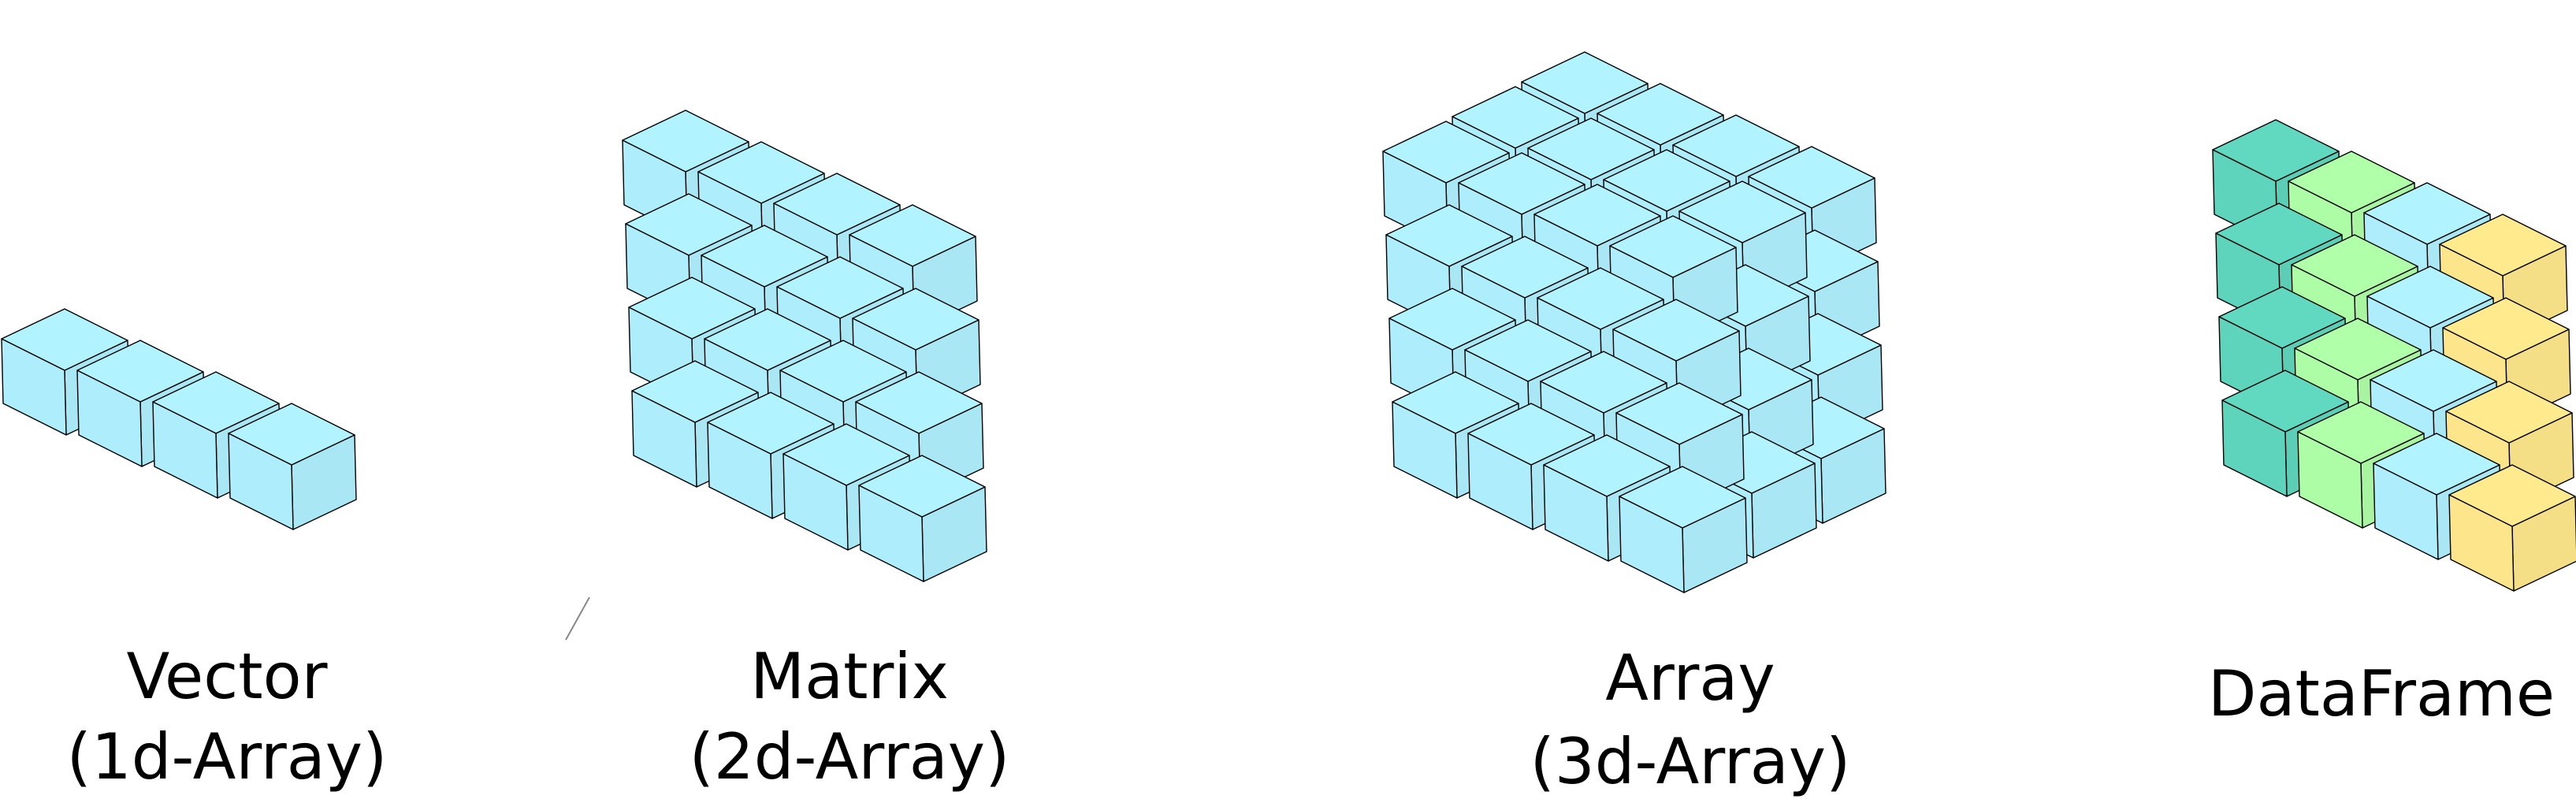 This screenshot has height=799, width=2576. I want to click on array-caption-title: Array, so click(1690, 678).